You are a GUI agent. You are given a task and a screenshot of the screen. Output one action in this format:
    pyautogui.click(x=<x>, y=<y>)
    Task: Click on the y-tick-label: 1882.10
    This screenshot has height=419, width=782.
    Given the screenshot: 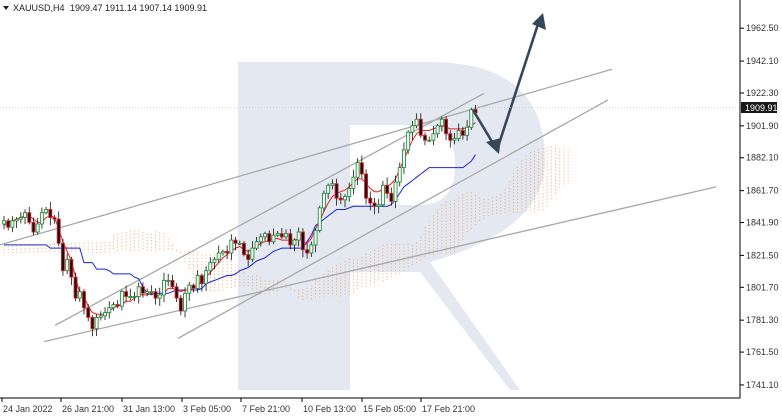 What is the action you would take?
    pyautogui.click(x=762, y=158)
    